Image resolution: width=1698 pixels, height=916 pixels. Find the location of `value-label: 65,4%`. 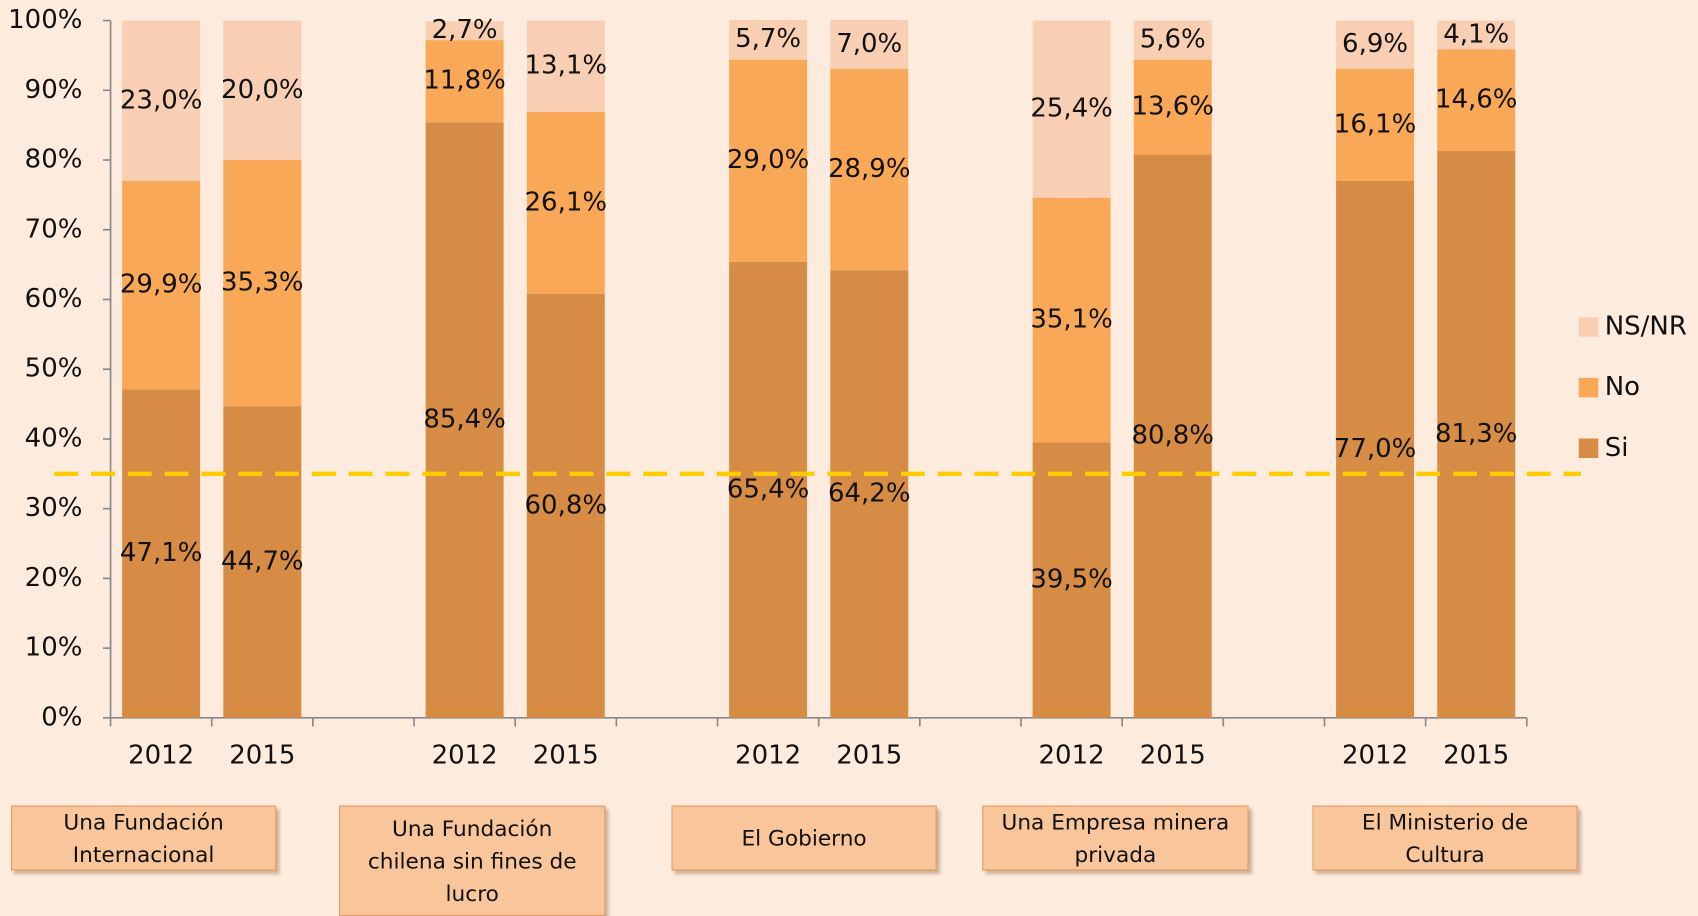

value-label: 65,4% is located at coordinates (768, 489).